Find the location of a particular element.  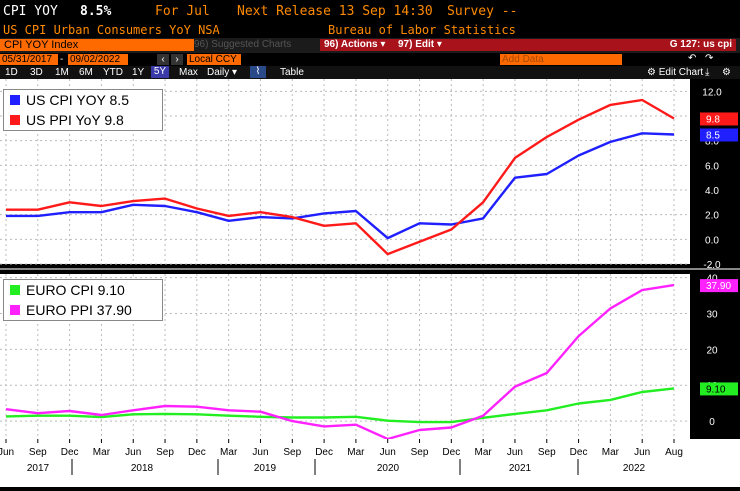

frequency-label: Daily is located at coordinates (218, 72).